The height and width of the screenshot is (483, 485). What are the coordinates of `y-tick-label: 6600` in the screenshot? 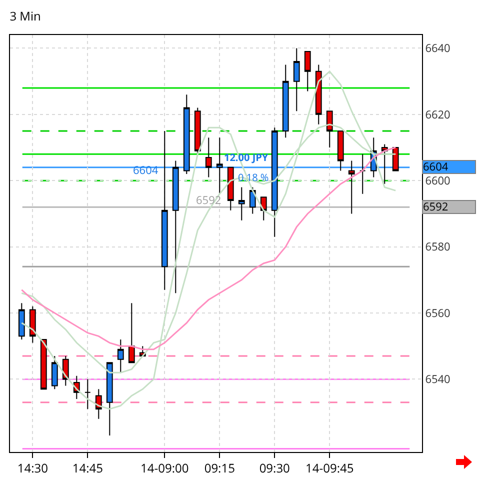 It's located at (437, 180).